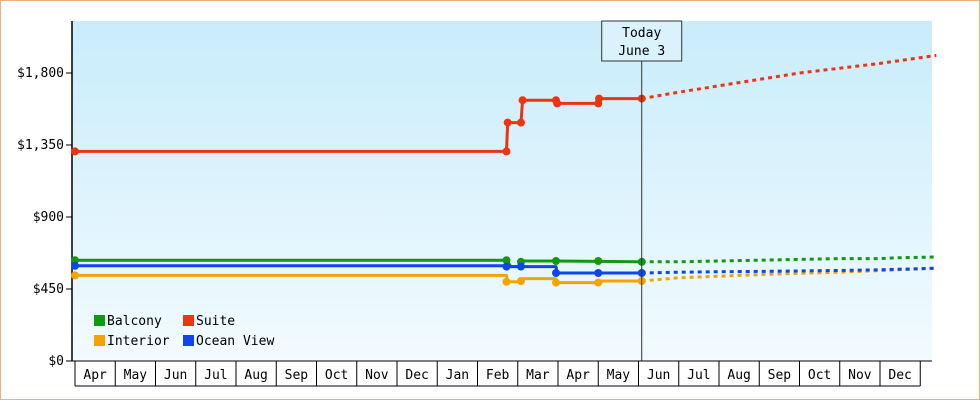 The width and height of the screenshot is (980, 401). I want to click on legend: Balcony Suite Interior Ocean View, so click(184, 331).